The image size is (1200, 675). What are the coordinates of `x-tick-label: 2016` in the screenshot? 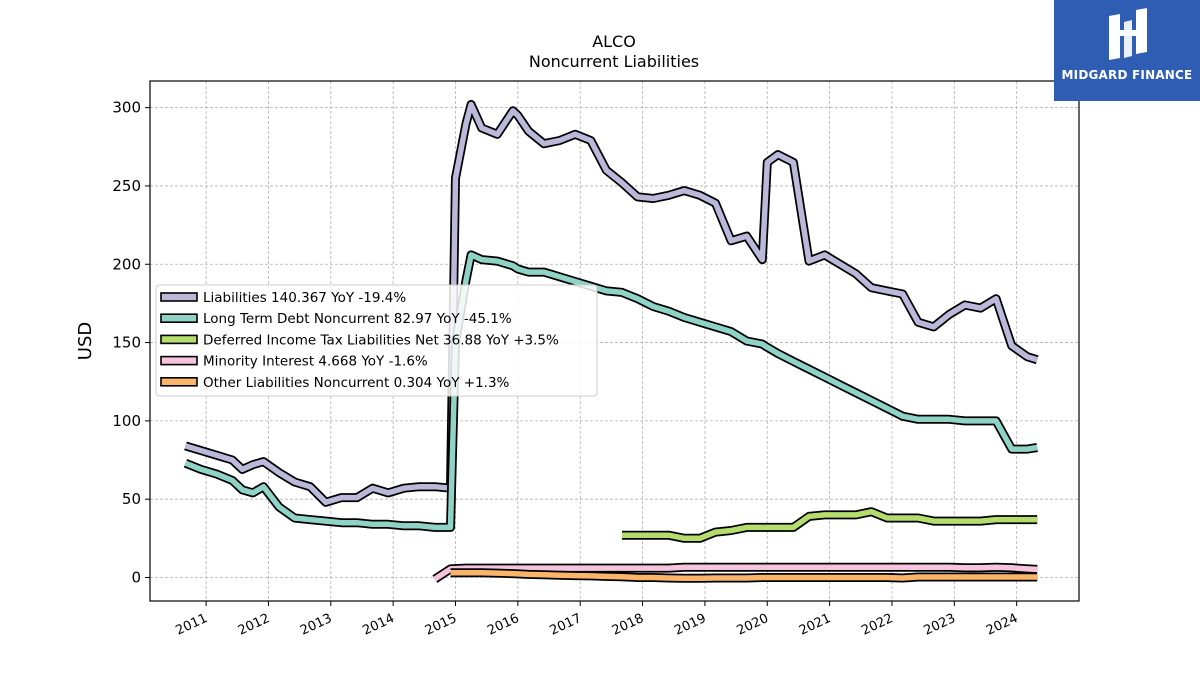 It's located at (503, 625).